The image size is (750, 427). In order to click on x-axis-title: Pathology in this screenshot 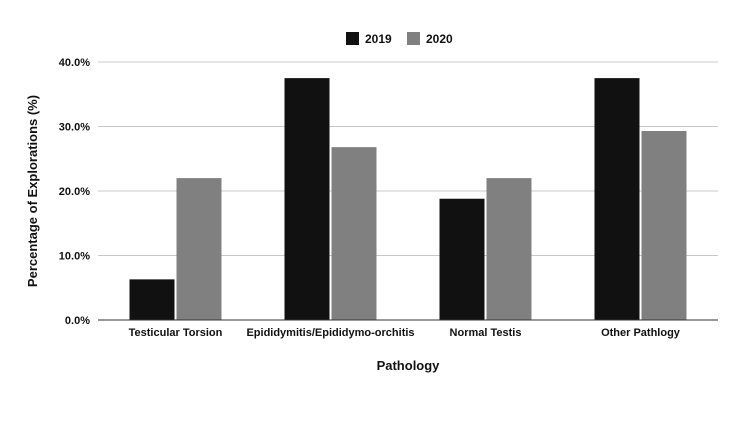, I will do `click(409, 365)`.